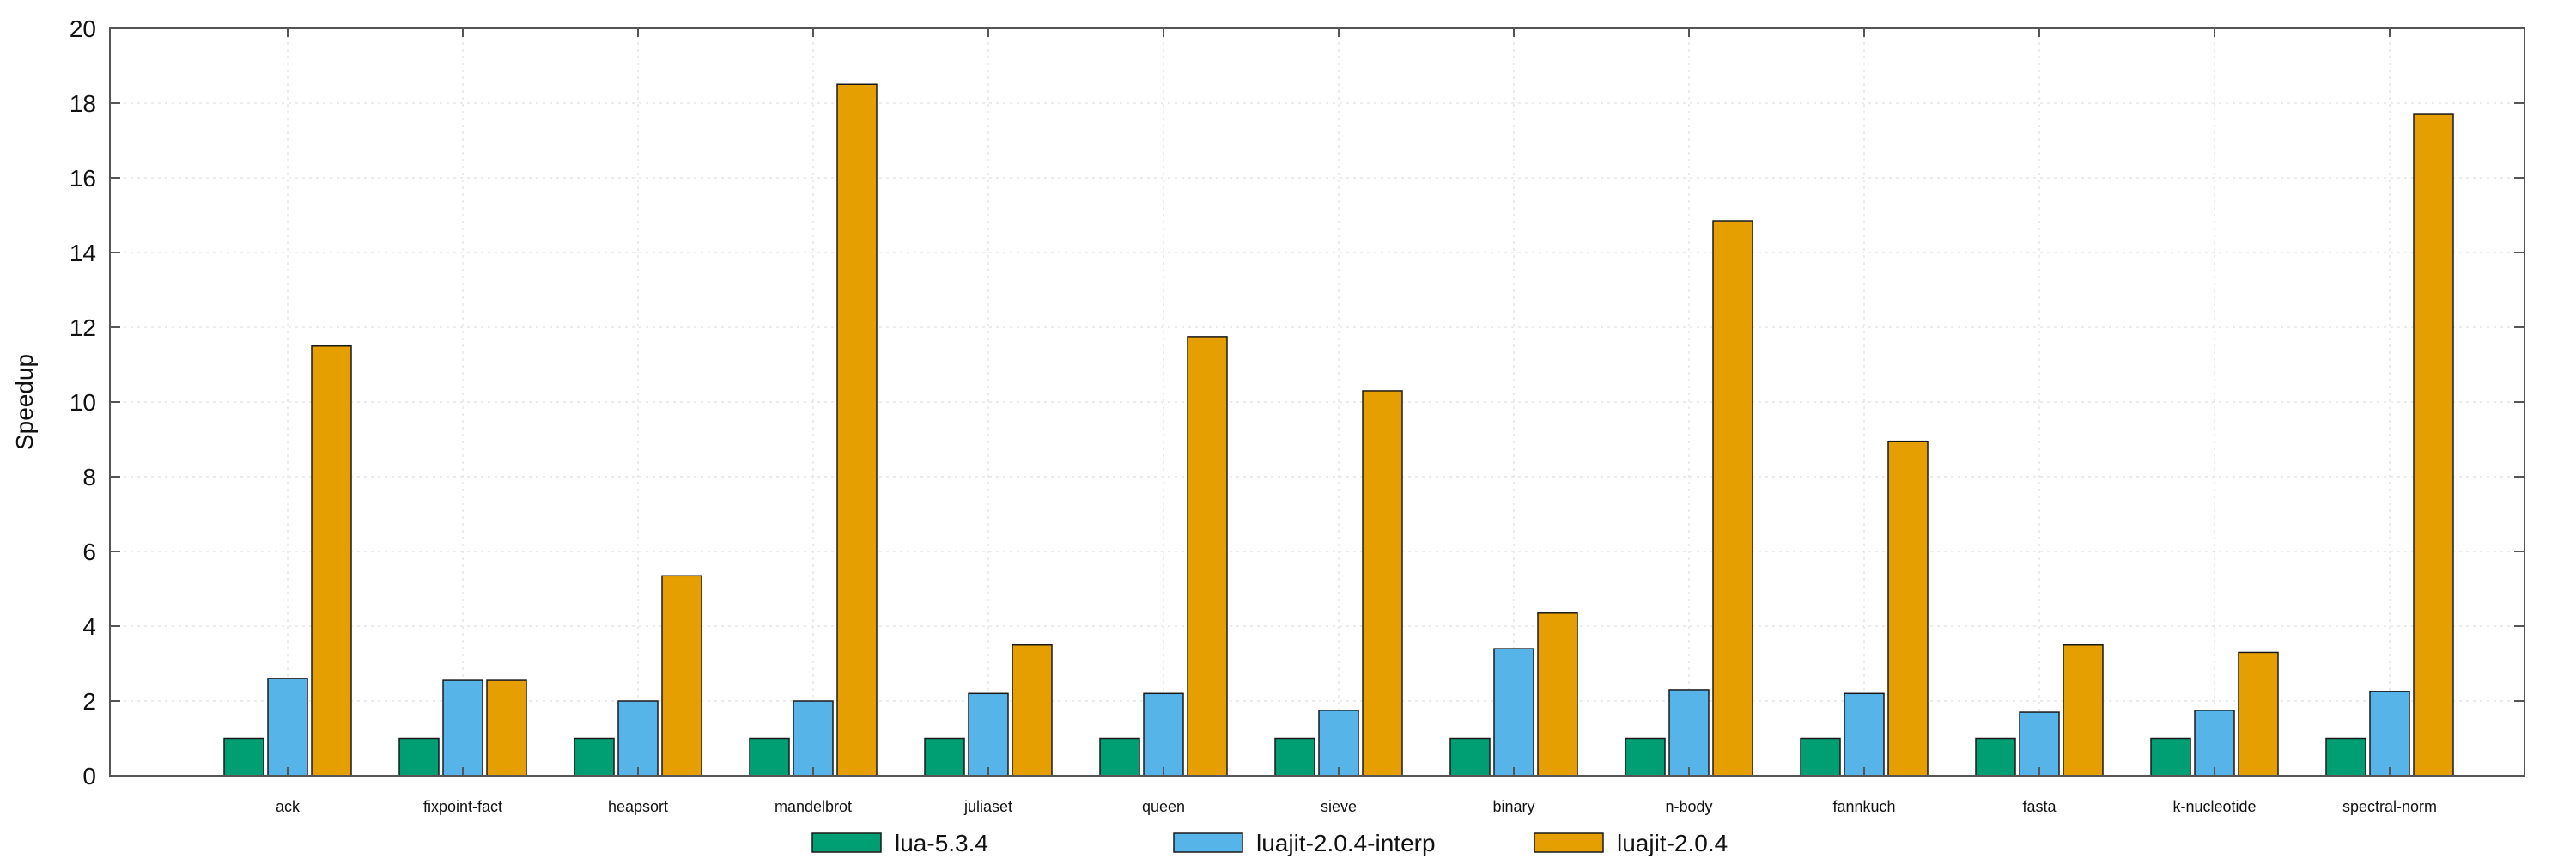 The image size is (2576, 859). What do you see at coordinates (1908, 608) in the screenshot?
I see `bar-luajit-2.0.4-fannkuch` at bounding box center [1908, 608].